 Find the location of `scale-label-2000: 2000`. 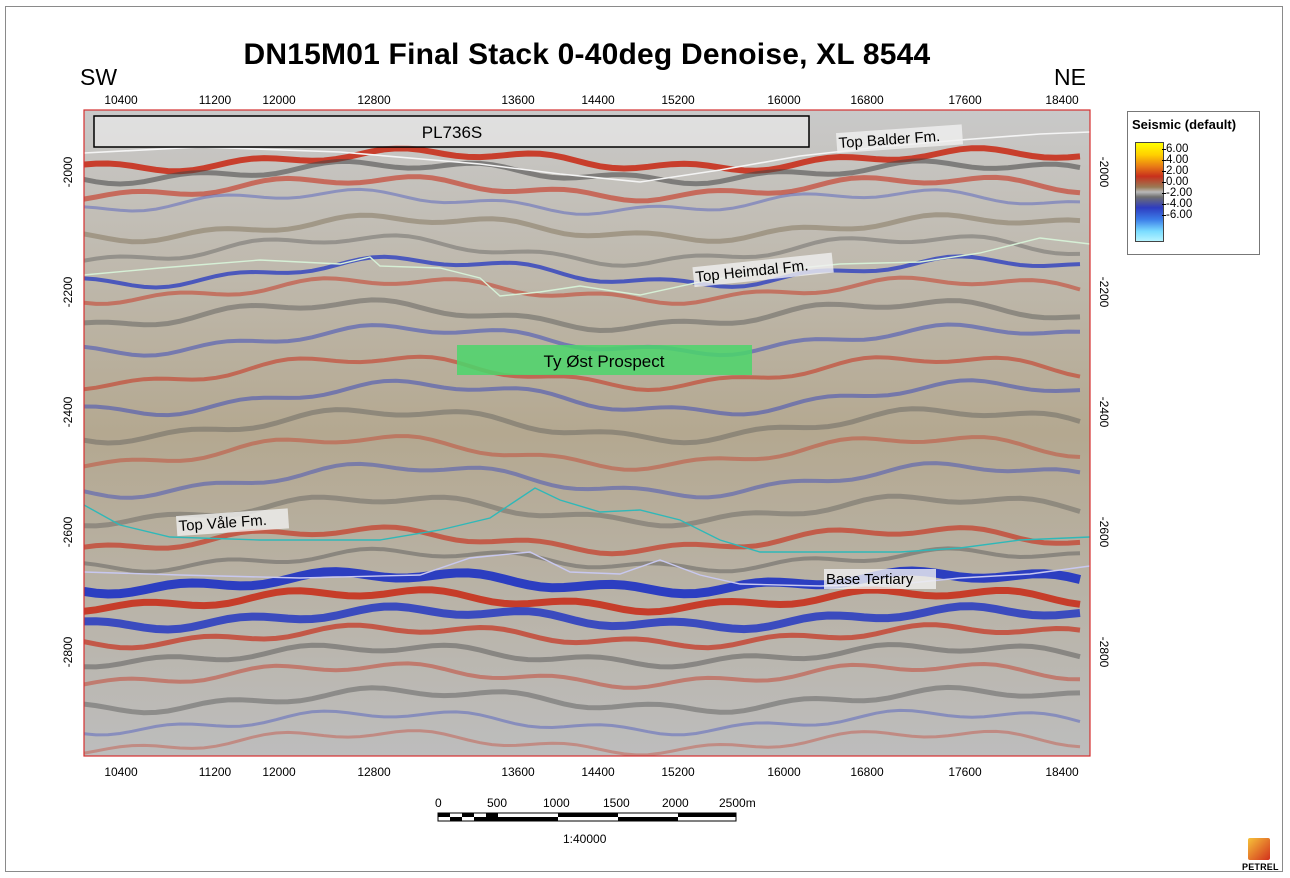

scale-label-2000: 2000 is located at coordinates (675, 803).